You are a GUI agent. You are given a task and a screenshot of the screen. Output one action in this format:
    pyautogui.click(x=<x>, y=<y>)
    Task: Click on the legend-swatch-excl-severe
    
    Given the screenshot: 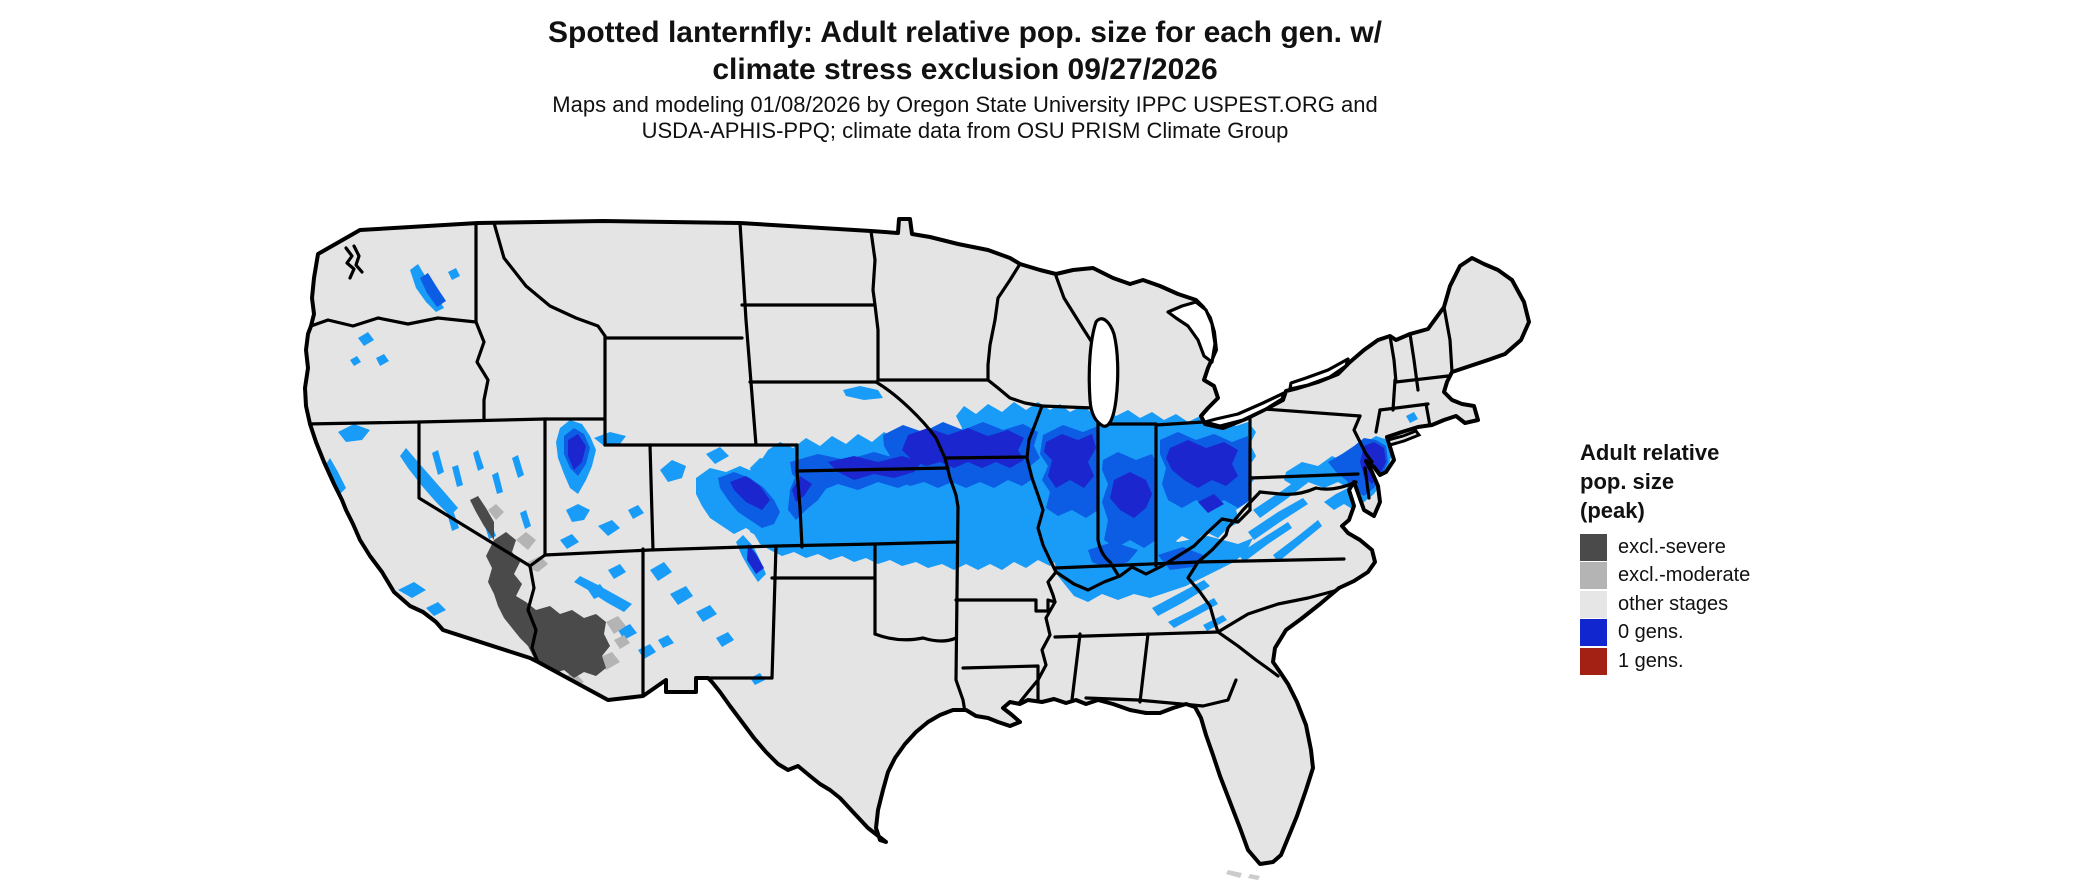 What is the action you would take?
    pyautogui.click(x=1593, y=547)
    